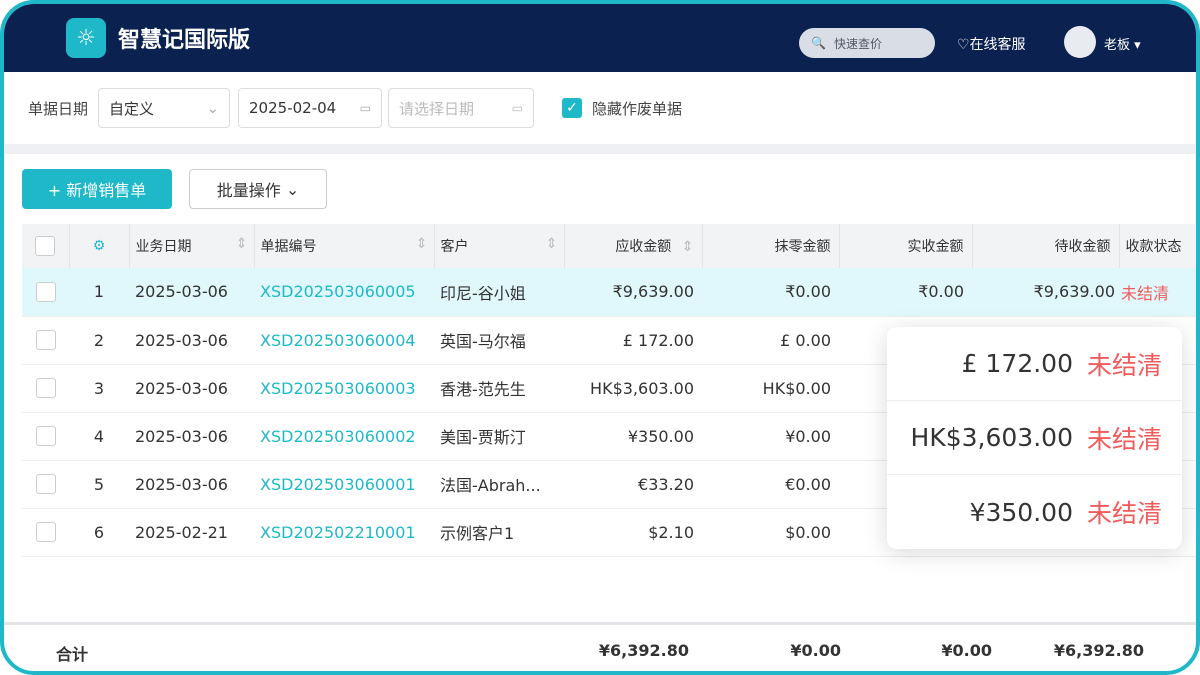  Describe the element at coordinates (499, 532) in the screenshot. I see `row-customer: 示例客户1` at that location.